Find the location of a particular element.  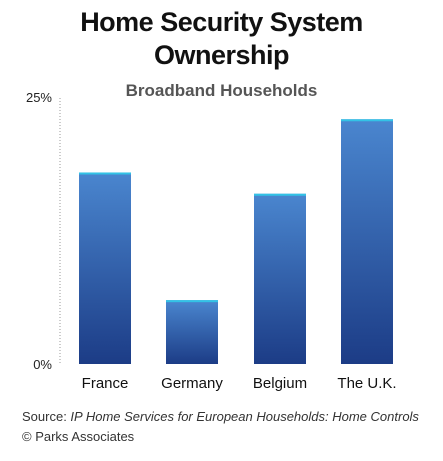

source-prefix: Source: is located at coordinates (46, 416).